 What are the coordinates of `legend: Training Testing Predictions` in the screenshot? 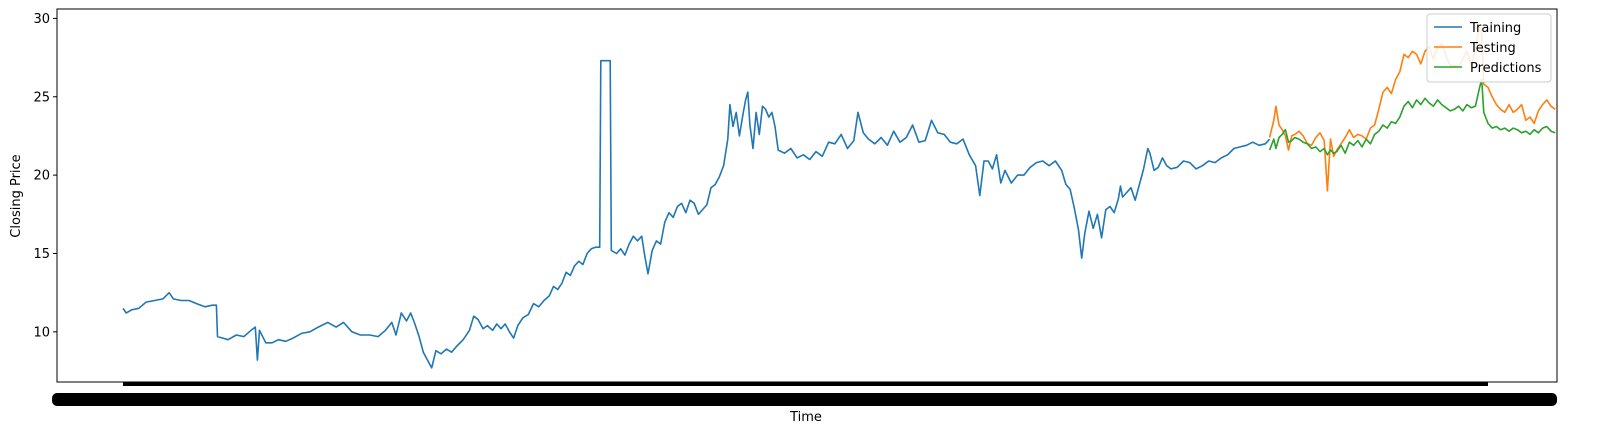 It's located at (1489, 48).